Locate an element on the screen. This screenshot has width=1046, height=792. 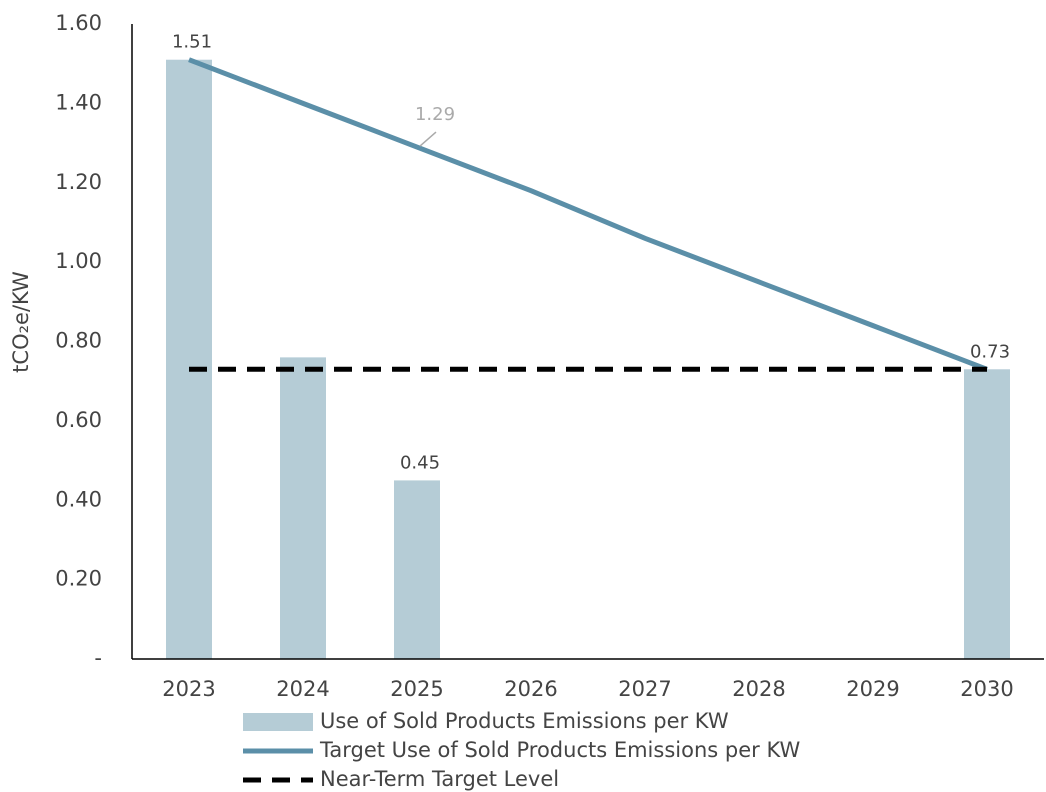
legend-label: Near-Term Target Level is located at coordinates (439, 779).